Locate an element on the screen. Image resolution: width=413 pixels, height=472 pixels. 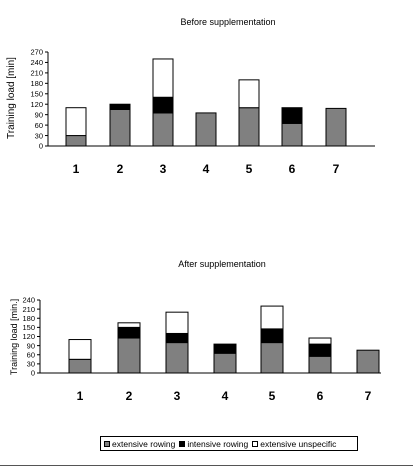
bottom-divider is located at coordinates (206, 465).